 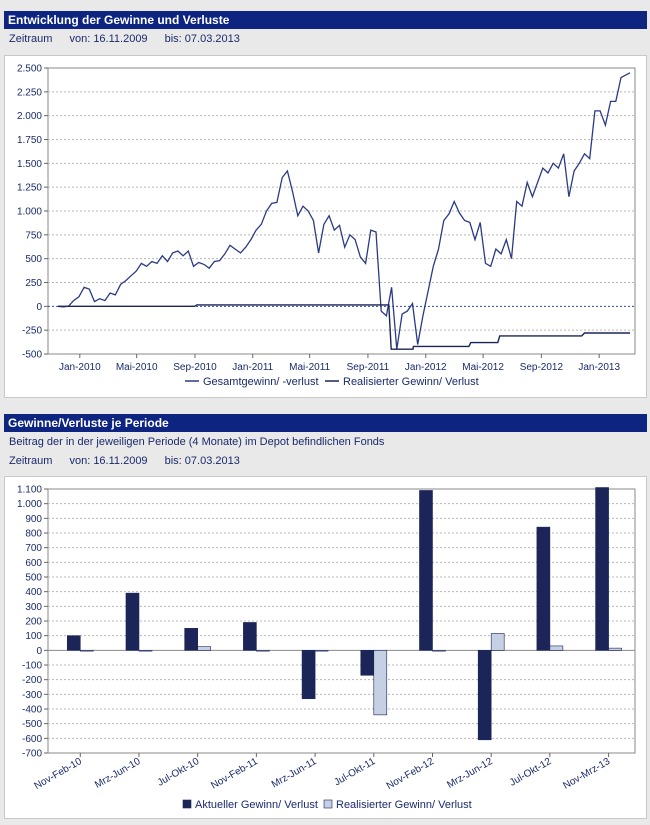 I want to click on x-tick-label: Jul-Okt-11, so click(x=354, y=772).